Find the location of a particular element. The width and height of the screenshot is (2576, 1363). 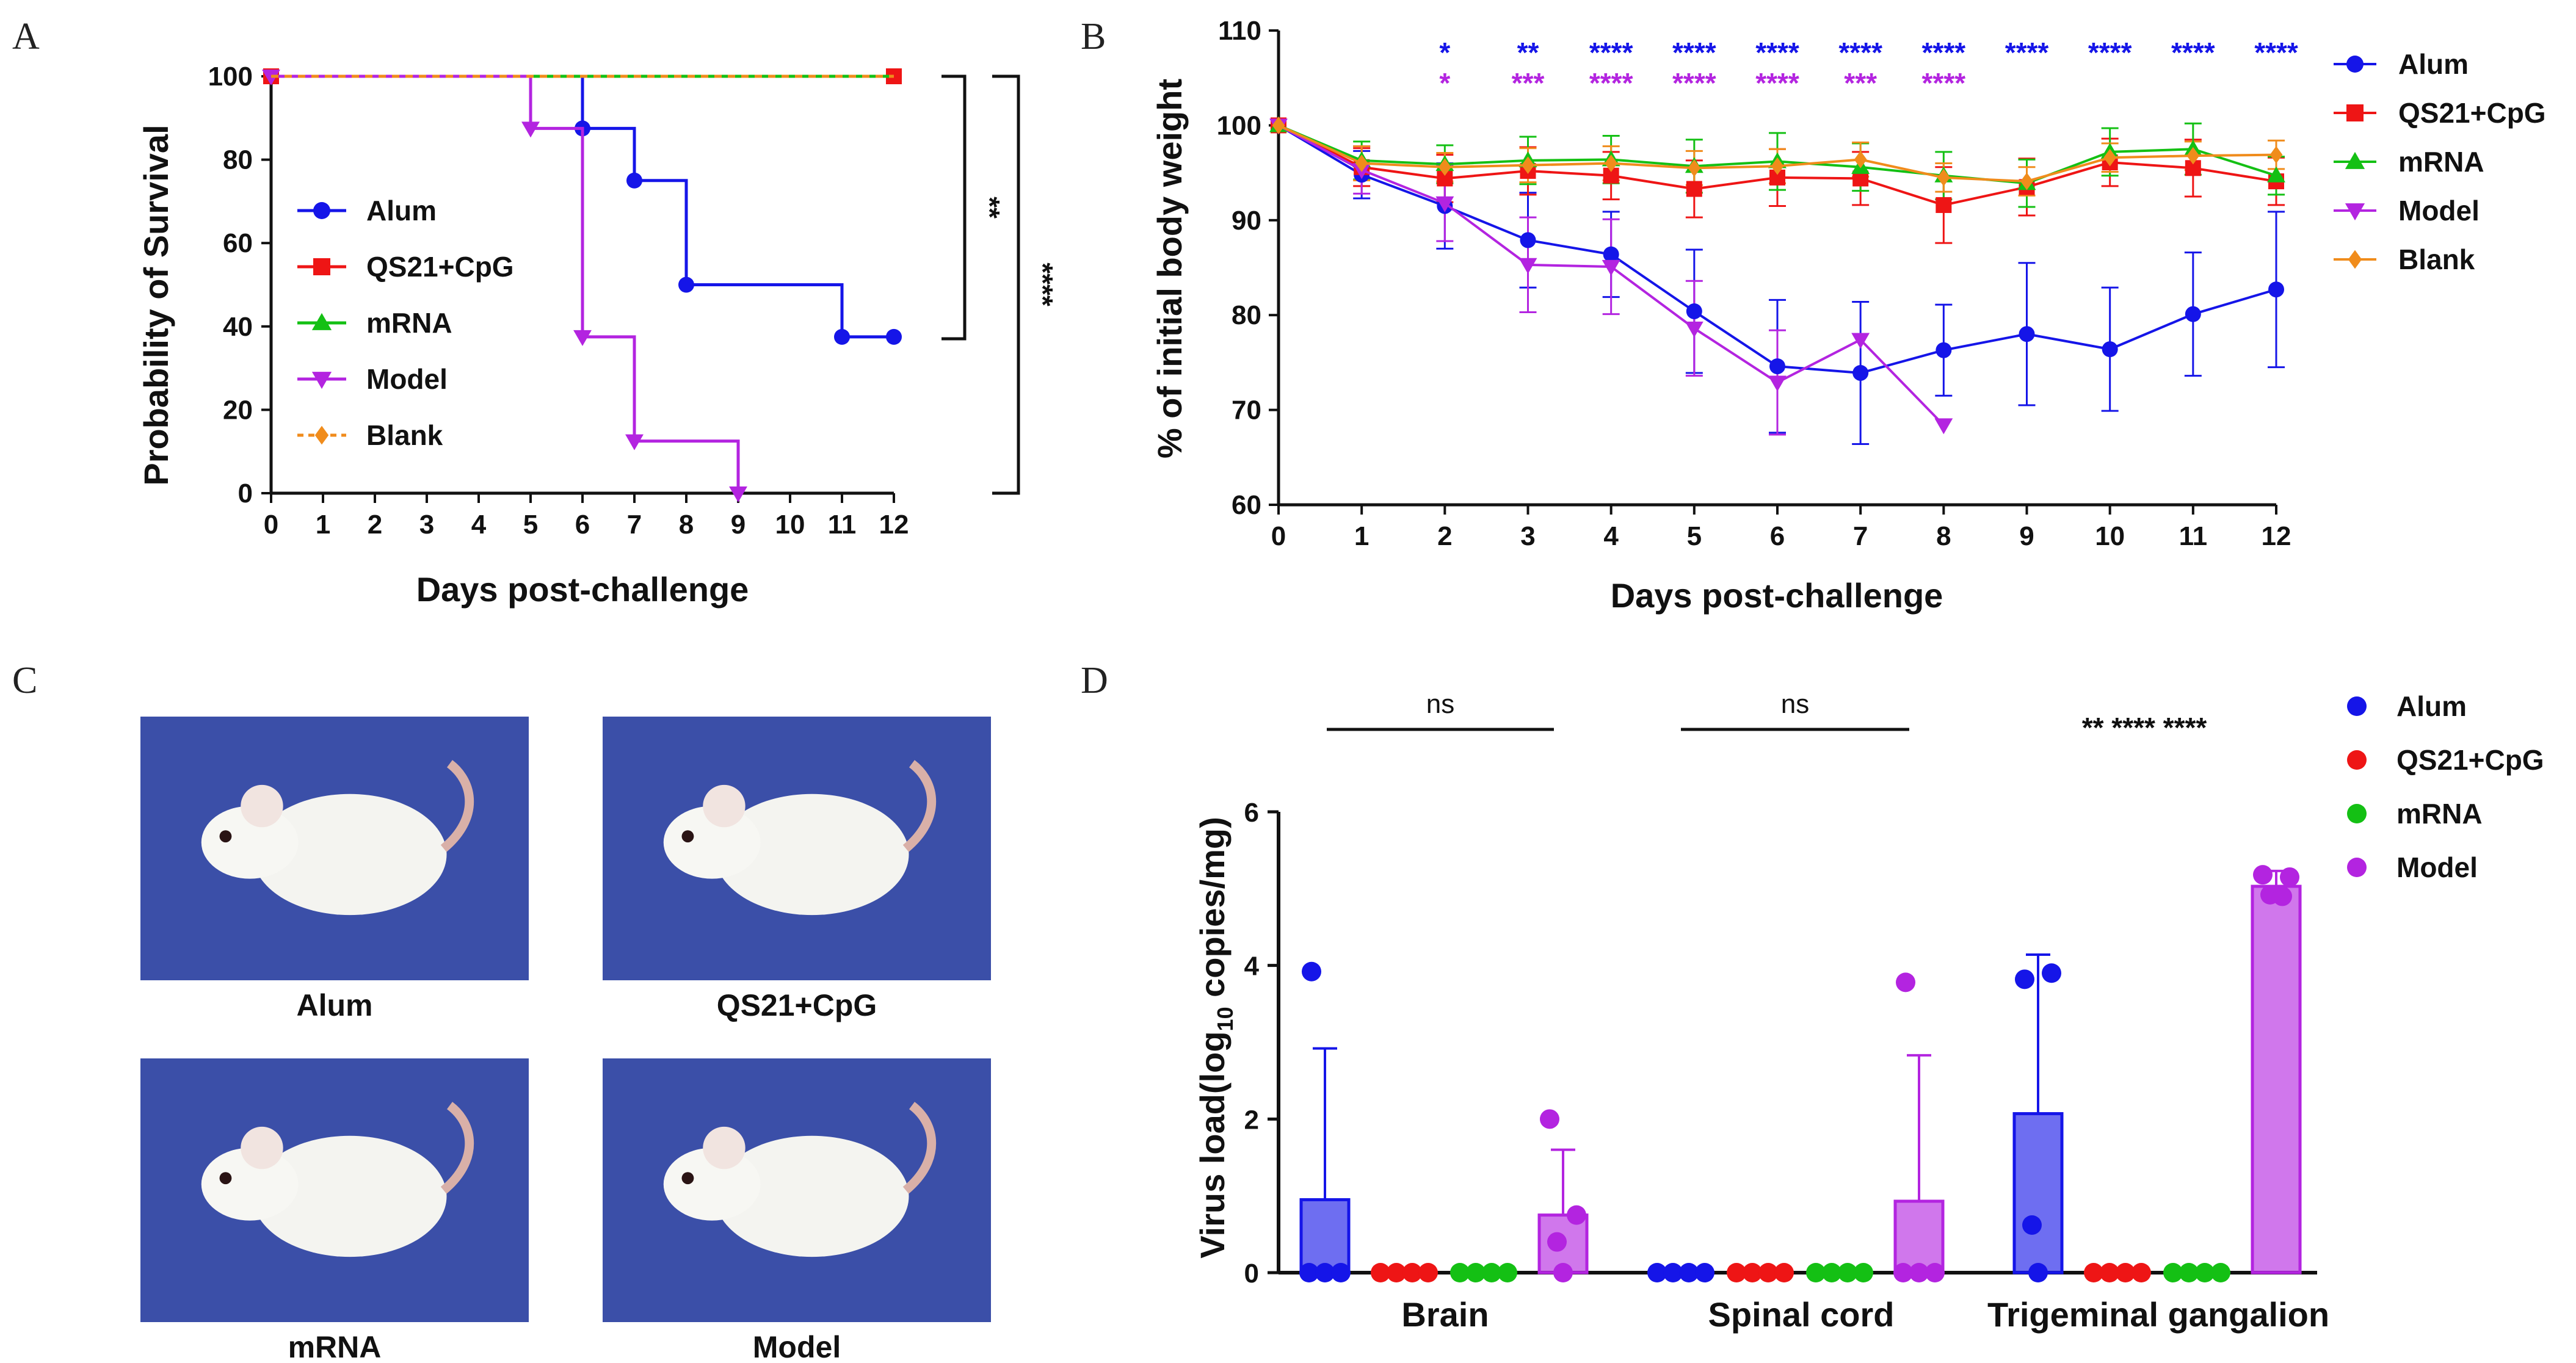

y-tick-label: 20 is located at coordinates (238, 410).